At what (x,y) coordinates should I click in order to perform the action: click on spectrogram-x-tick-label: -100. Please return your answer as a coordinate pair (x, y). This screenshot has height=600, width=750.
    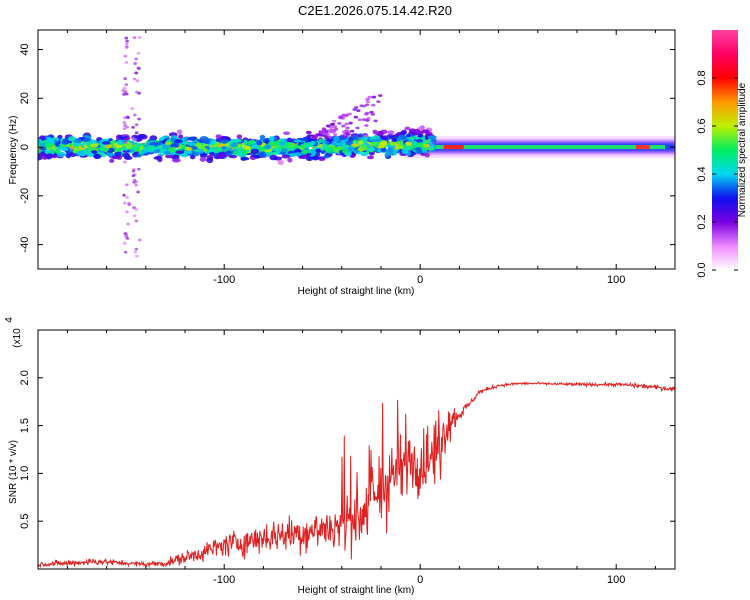
    Looking at the image, I should click on (224, 280).